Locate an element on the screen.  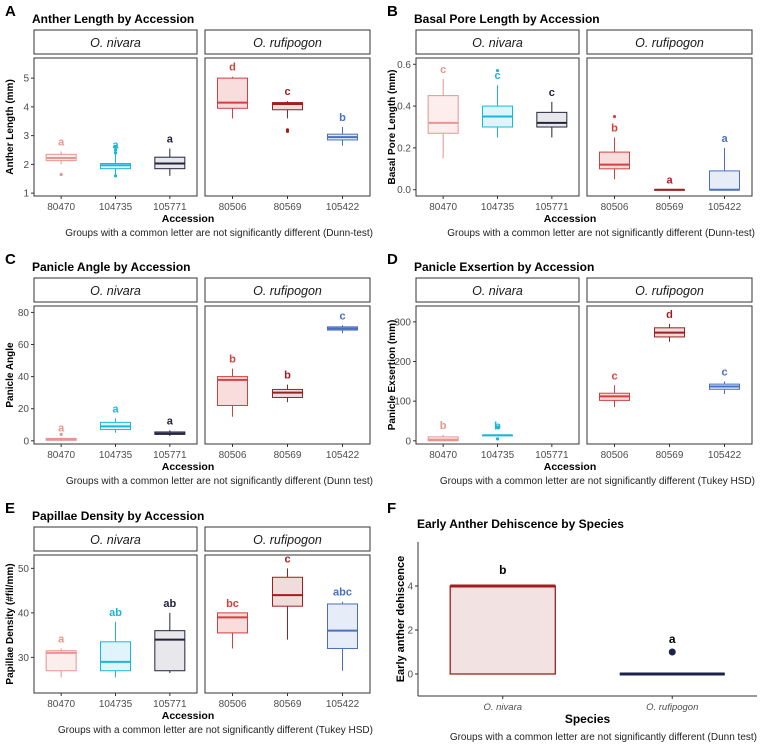
y-tick-label: 30 is located at coordinates (24, 658).